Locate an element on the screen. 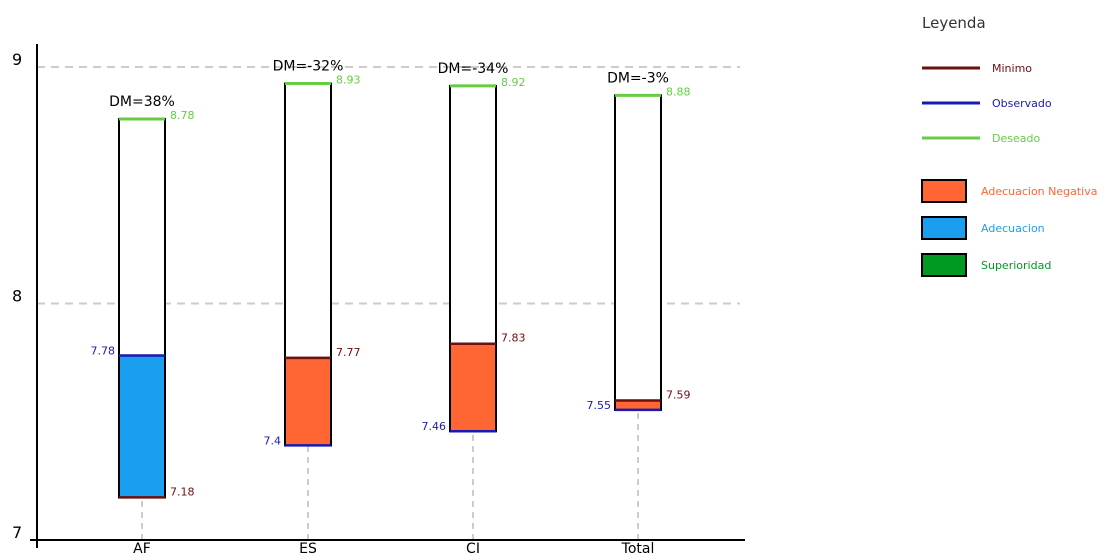 This screenshot has width=1119, height=556. observado-value-label: 7.46 is located at coordinates (434, 426).